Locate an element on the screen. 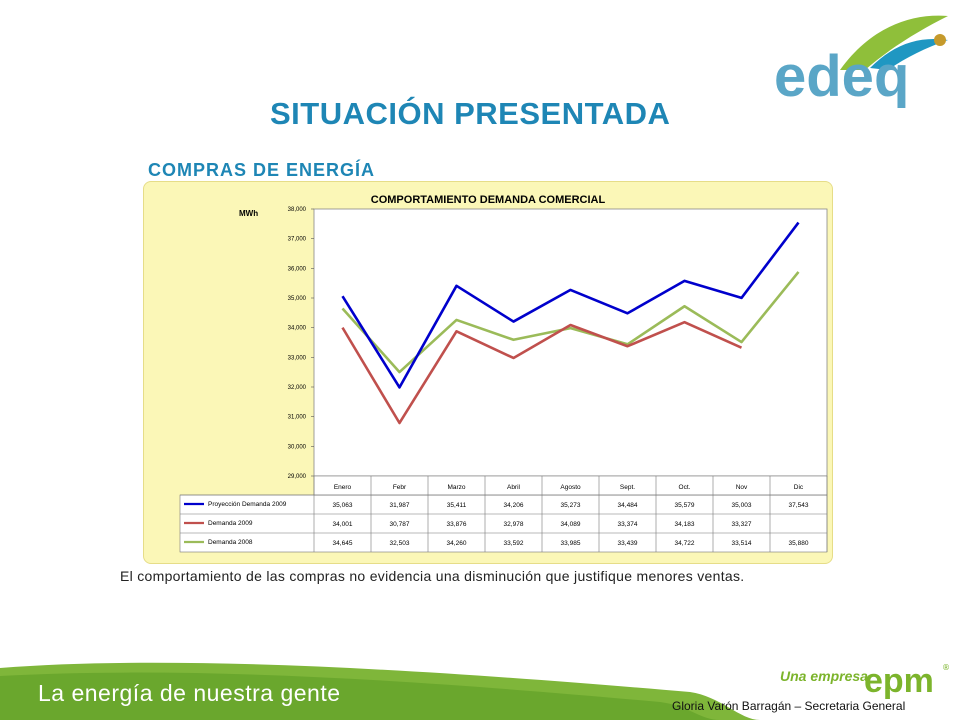 This screenshot has height=720, width=960. y-tick-label: 31,000 is located at coordinates (297, 418).